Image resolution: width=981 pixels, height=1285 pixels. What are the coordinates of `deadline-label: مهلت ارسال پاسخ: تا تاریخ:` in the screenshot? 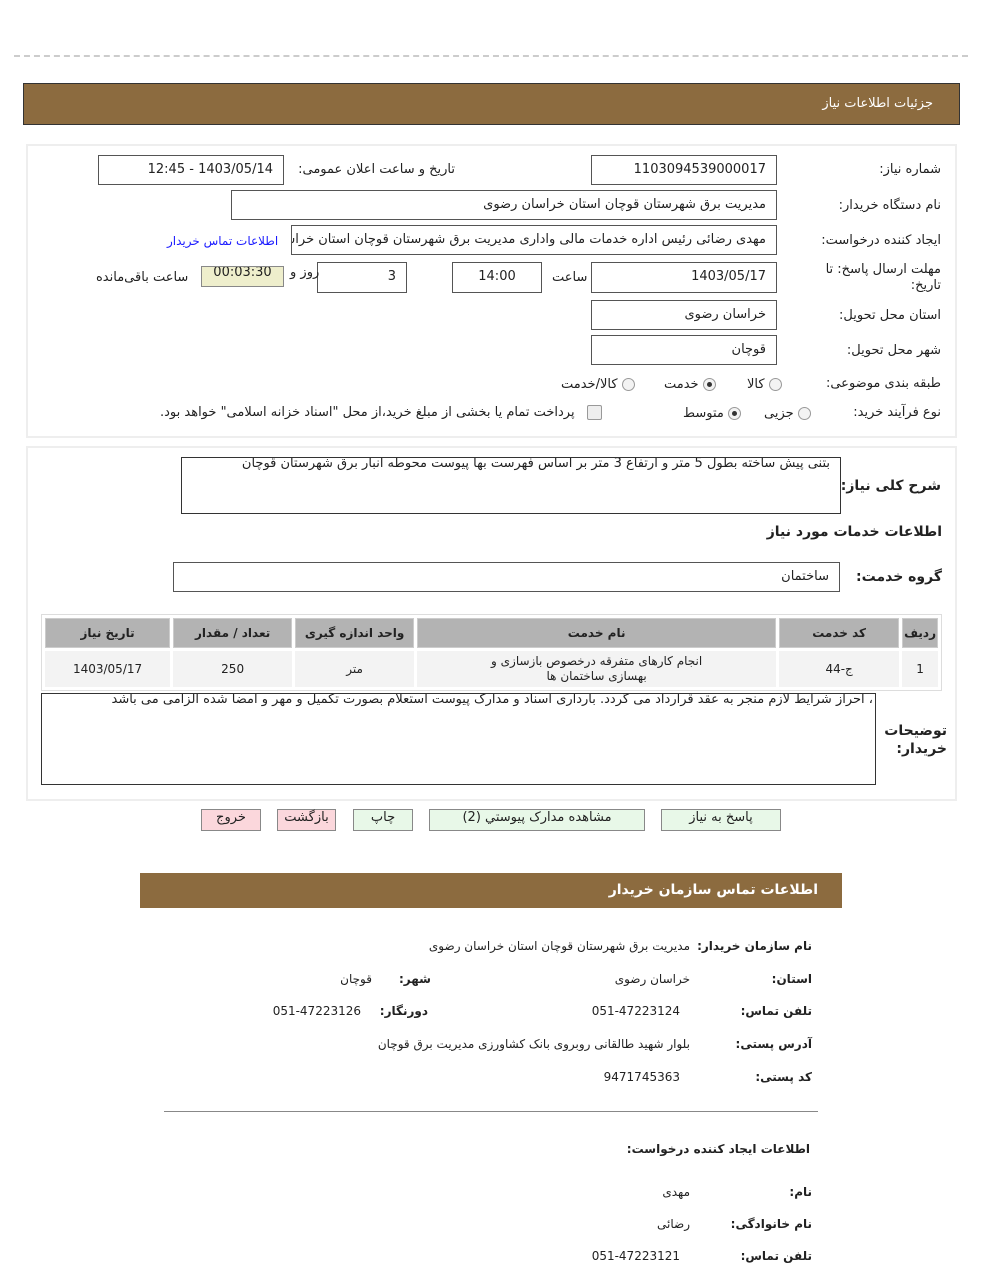 It's located at (883, 277).